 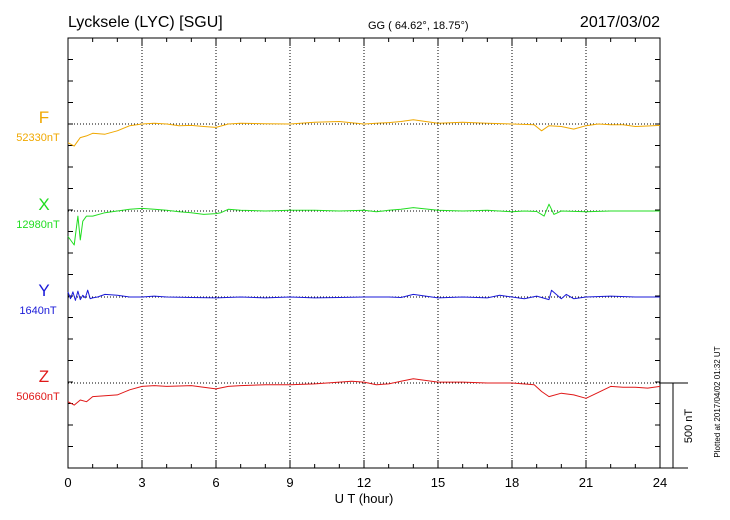 What do you see at coordinates (620, 22) in the screenshot?
I see `plot-date: 2017/03/02` at bounding box center [620, 22].